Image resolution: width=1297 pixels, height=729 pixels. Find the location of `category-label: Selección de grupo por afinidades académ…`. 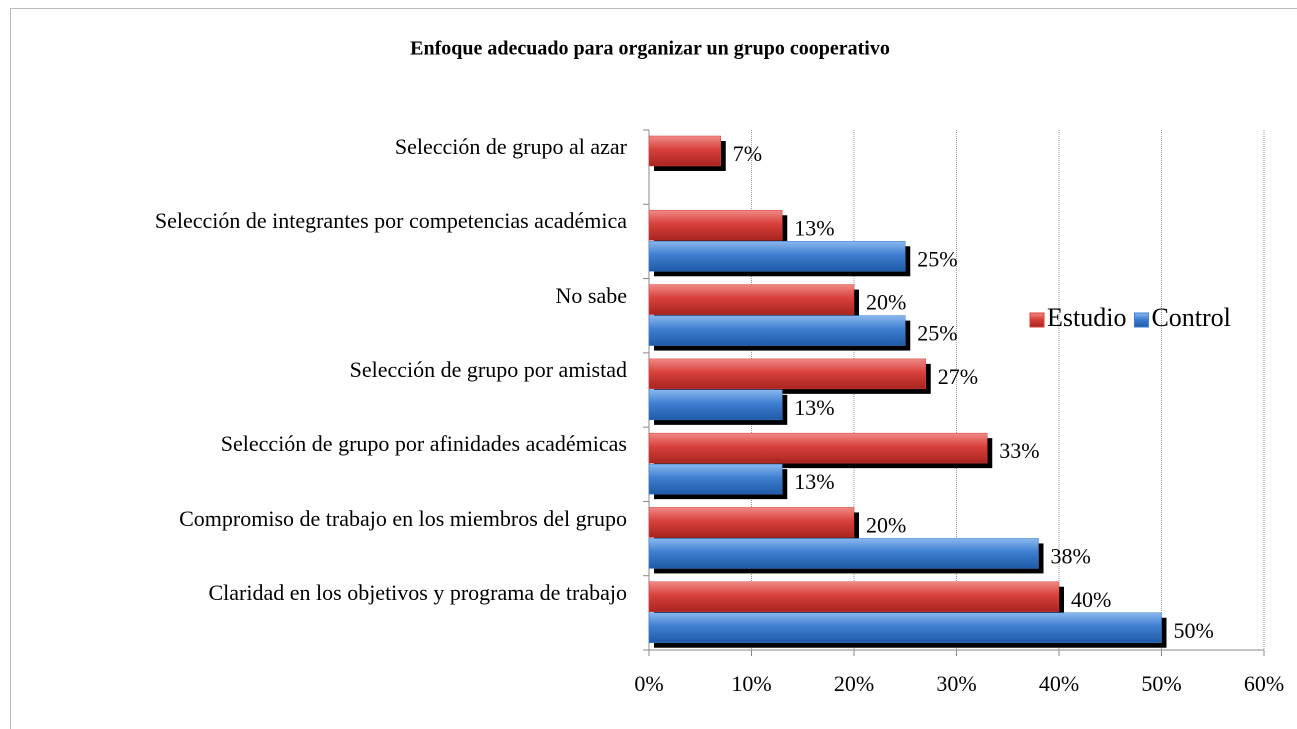

category-label: Selección de grupo por afinidades académ… is located at coordinates (423, 444).